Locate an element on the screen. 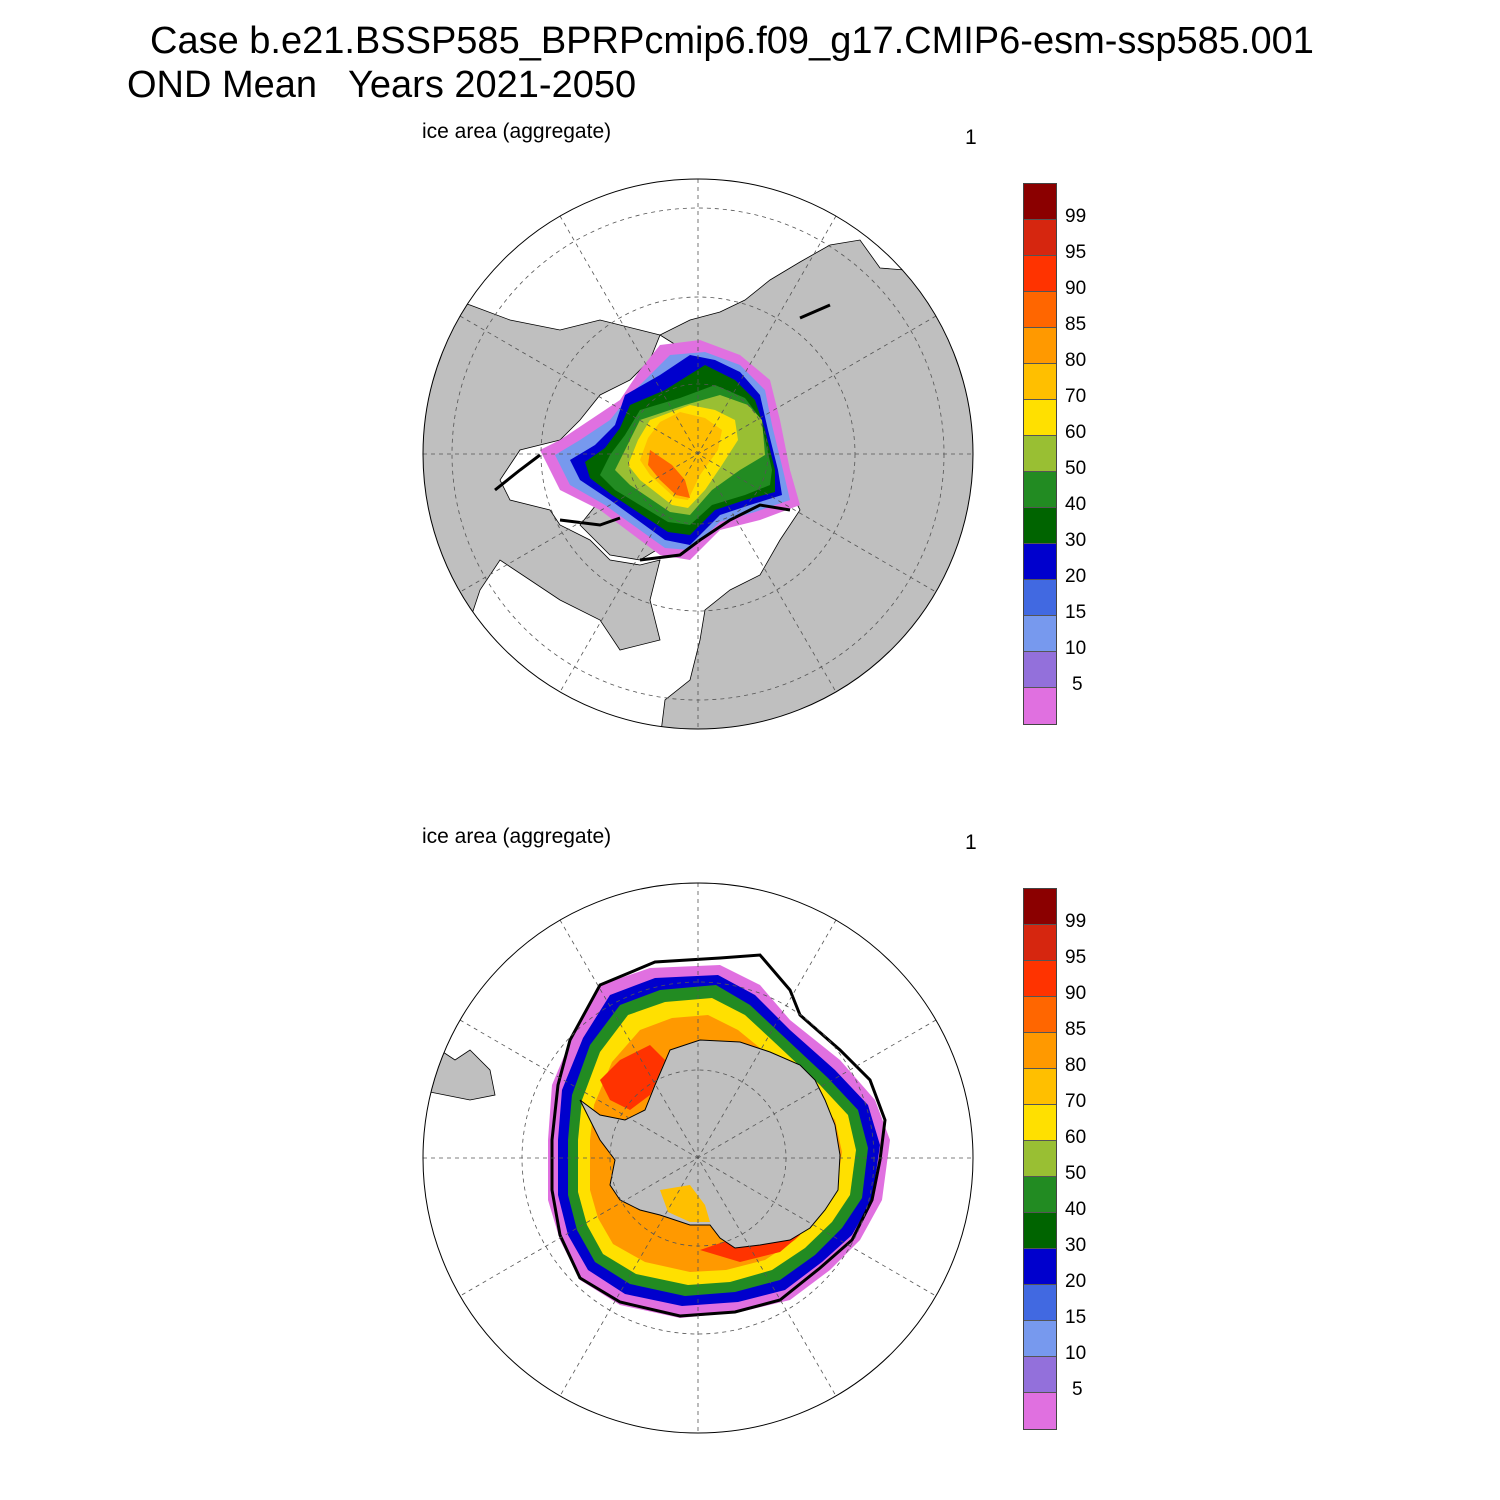 The width and height of the screenshot is (1500, 1500). figure-subtitle: OND Mean Years 2021-2050 is located at coordinates (382, 85).